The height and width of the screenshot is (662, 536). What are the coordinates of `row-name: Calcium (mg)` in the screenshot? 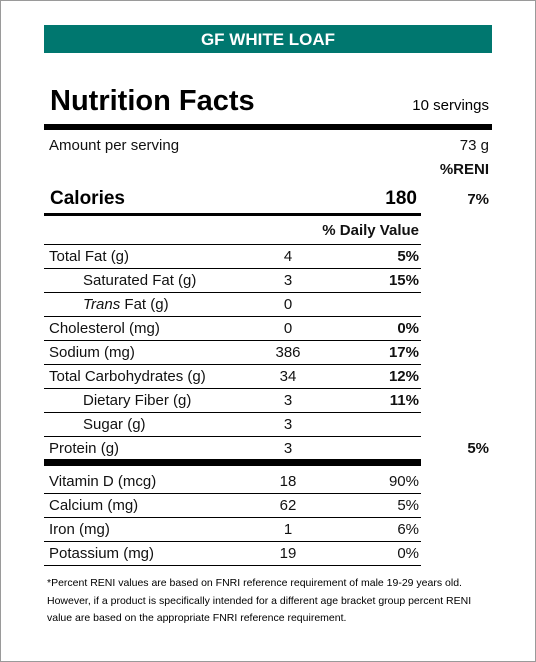 It's located at (94, 505).